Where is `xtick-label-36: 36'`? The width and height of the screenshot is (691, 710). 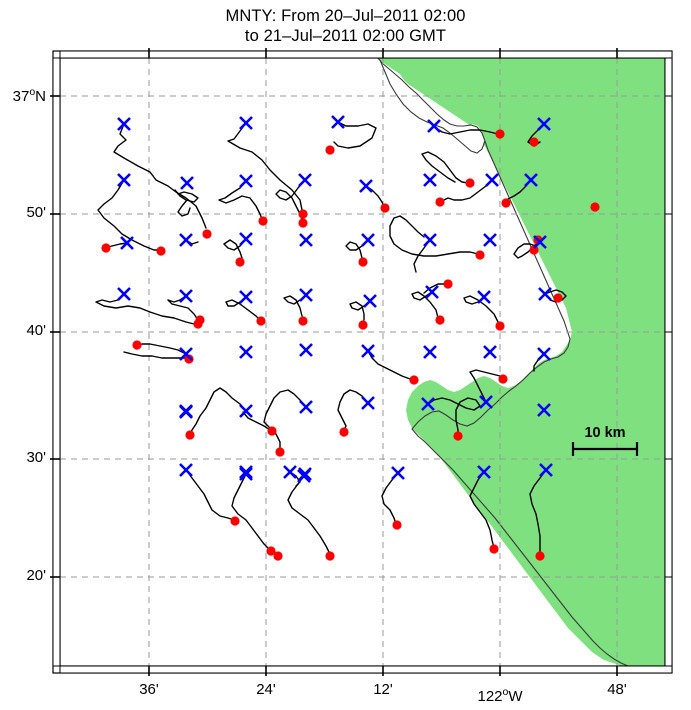
xtick-label-36: 36' is located at coordinates (149, 689).